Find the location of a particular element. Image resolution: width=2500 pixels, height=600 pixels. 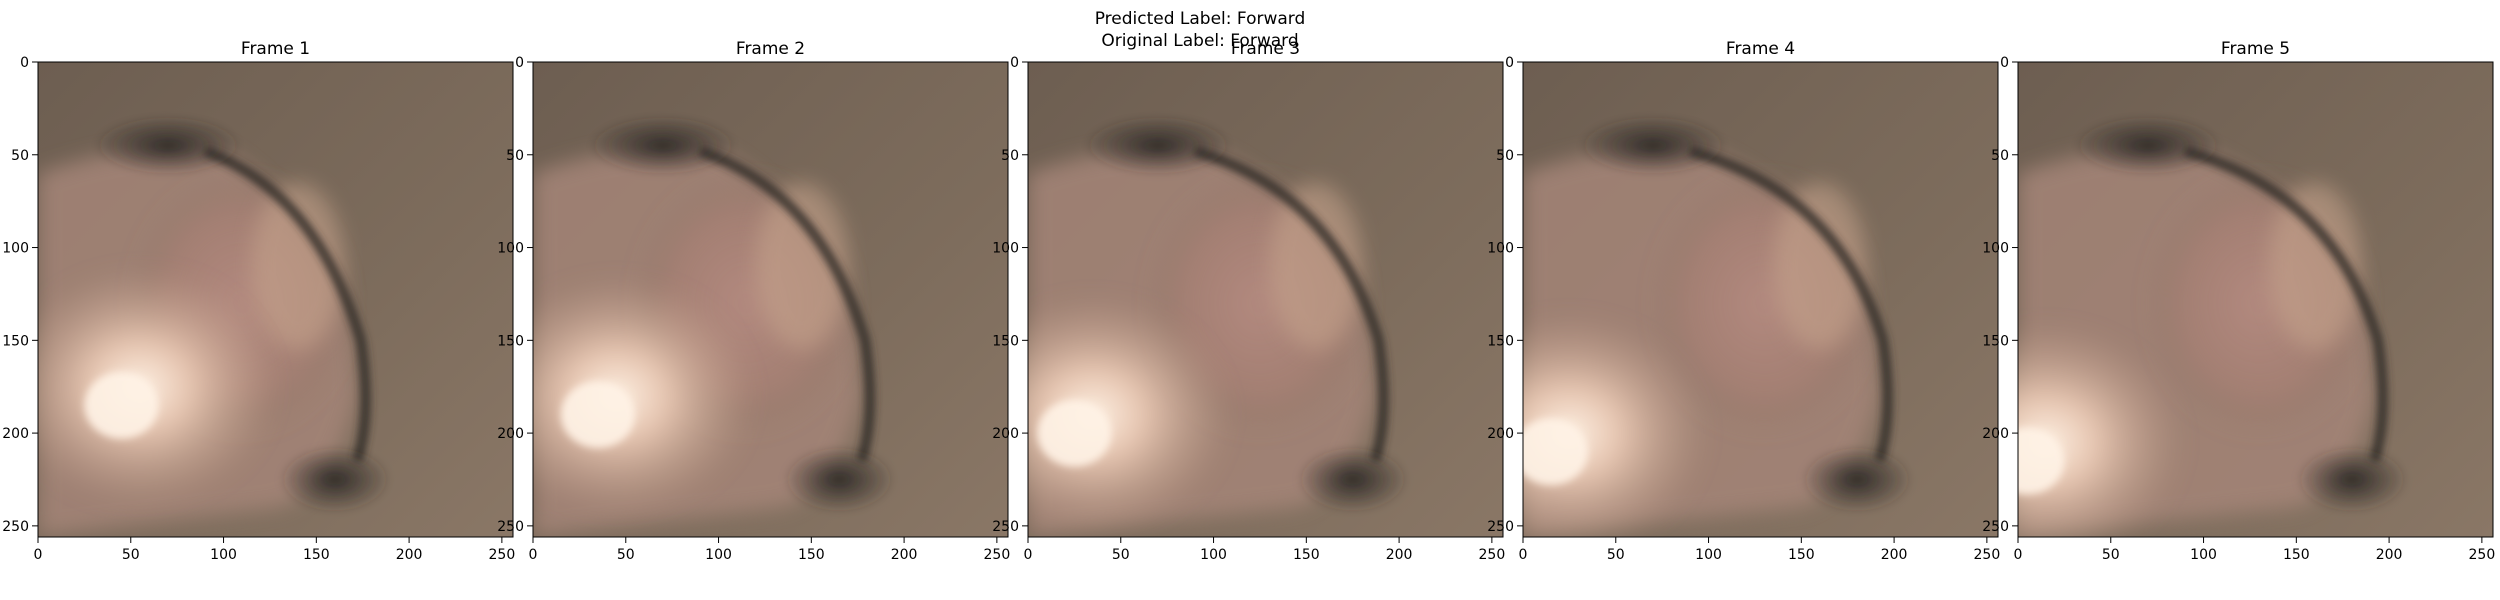

predicted-label: Predicted Label: Forward is located at coordinates (1200, 19).